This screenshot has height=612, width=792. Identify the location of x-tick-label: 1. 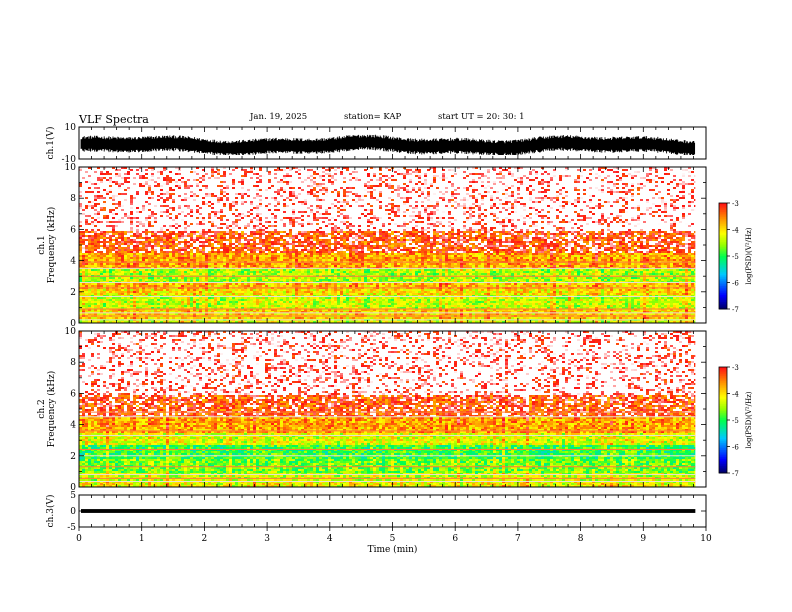
(142, 539).